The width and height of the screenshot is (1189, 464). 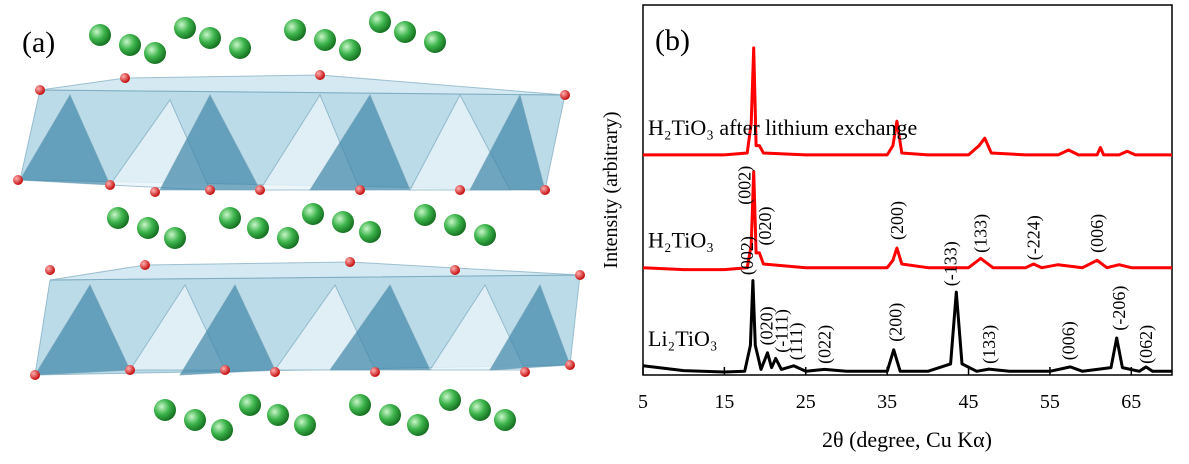 I want to click on peak-label: (062), so click(x=1146, y=344).